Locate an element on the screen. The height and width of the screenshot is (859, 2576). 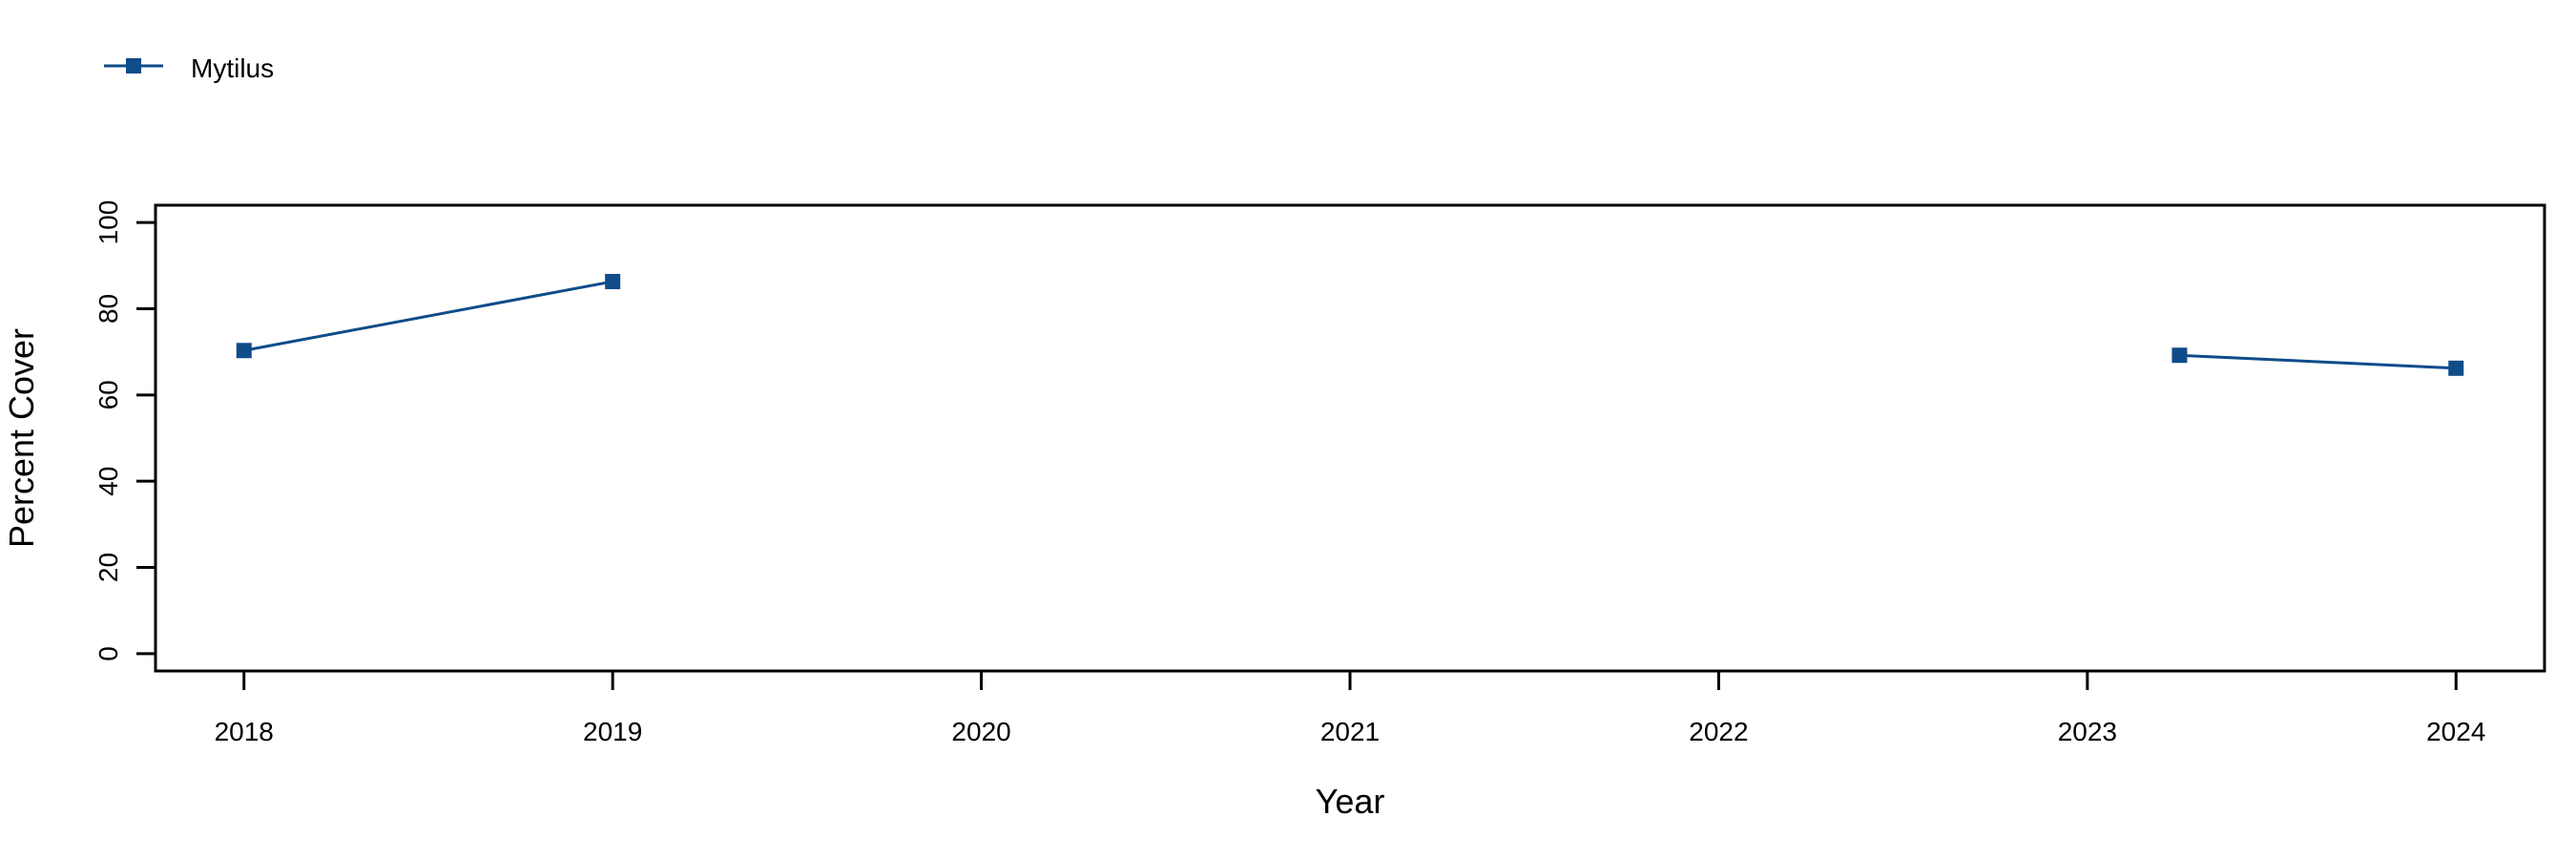
x-tick-label: 2022 is located at coordinates (1718, 731).